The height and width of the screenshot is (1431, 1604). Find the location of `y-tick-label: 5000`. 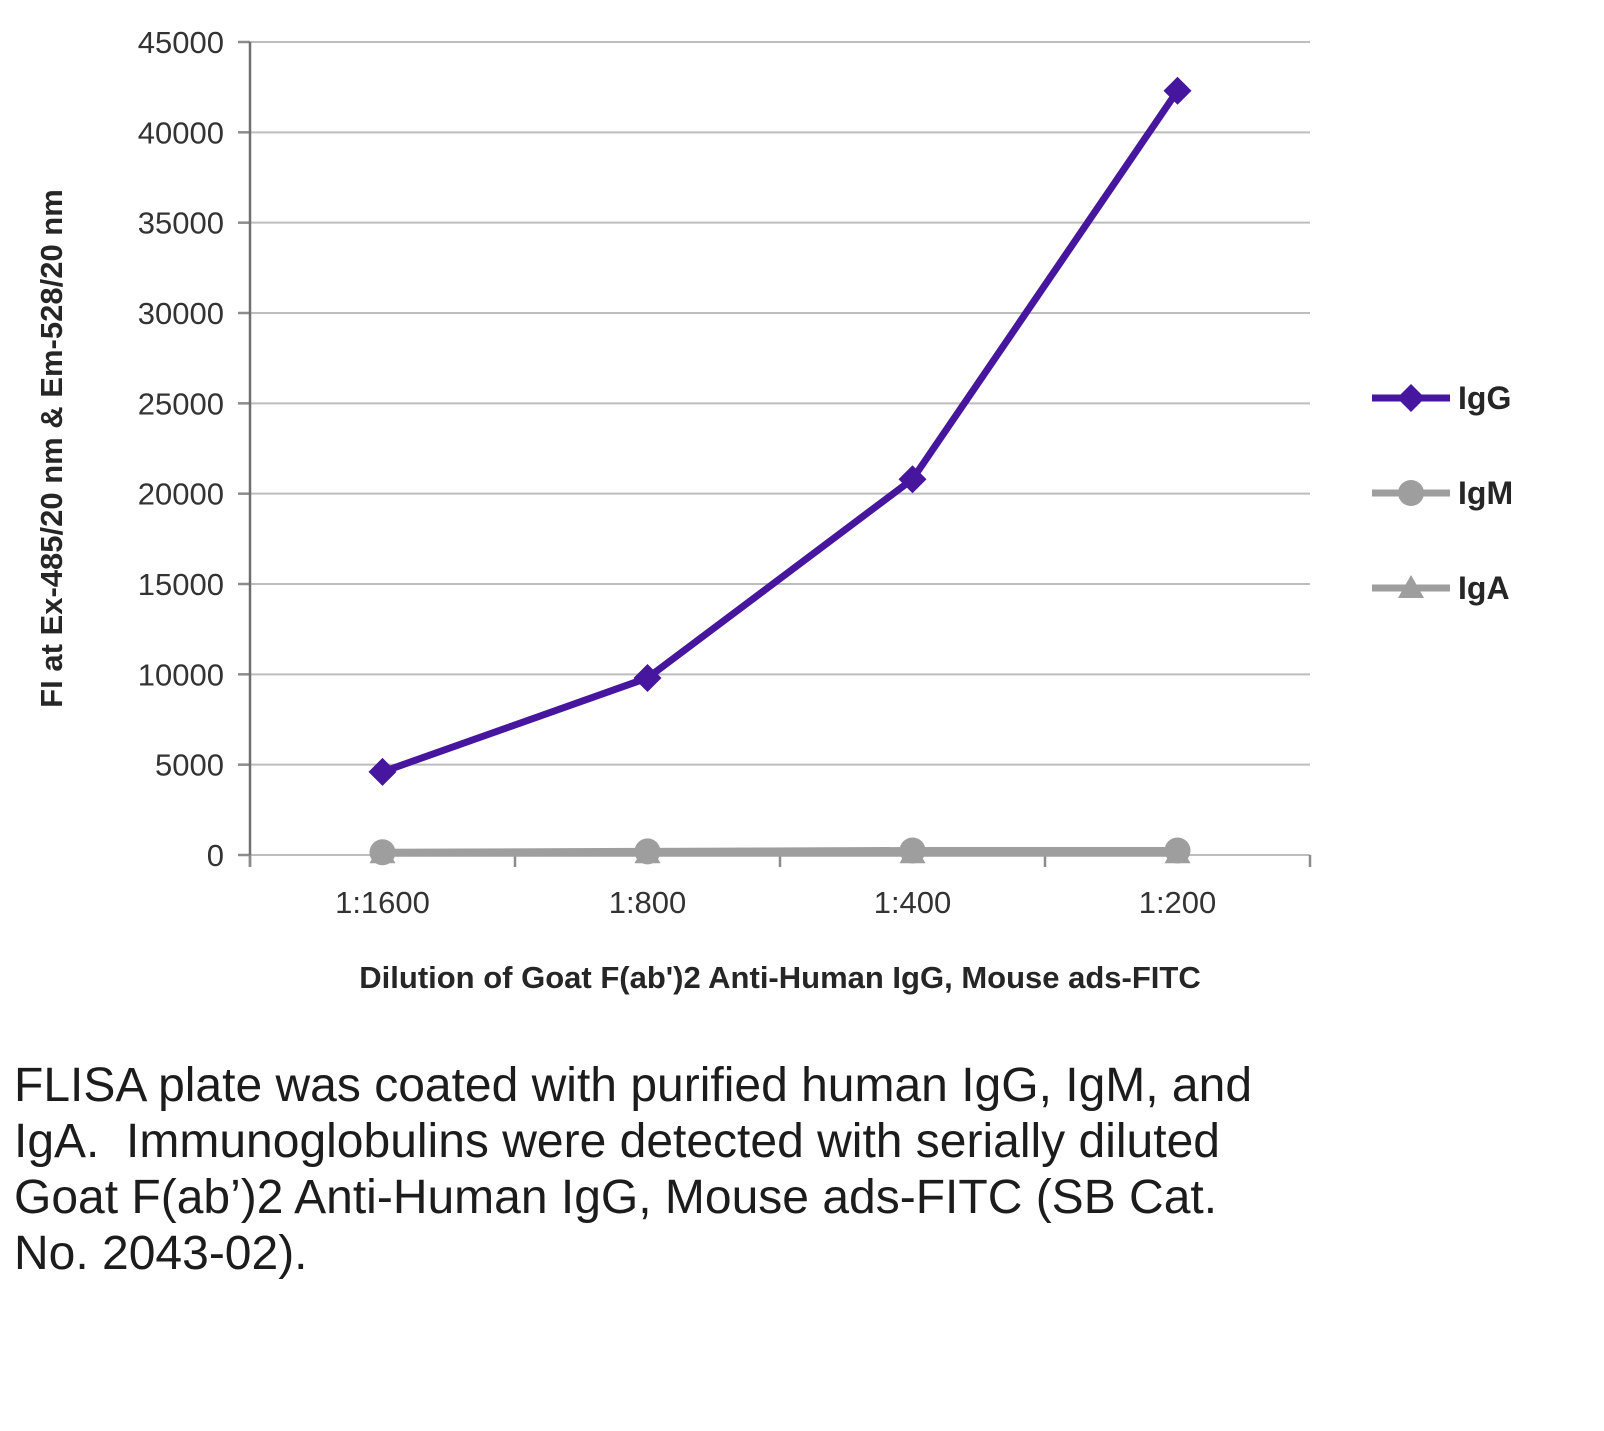

y-tick-label: 5000 is located at coordinates (189, 765).